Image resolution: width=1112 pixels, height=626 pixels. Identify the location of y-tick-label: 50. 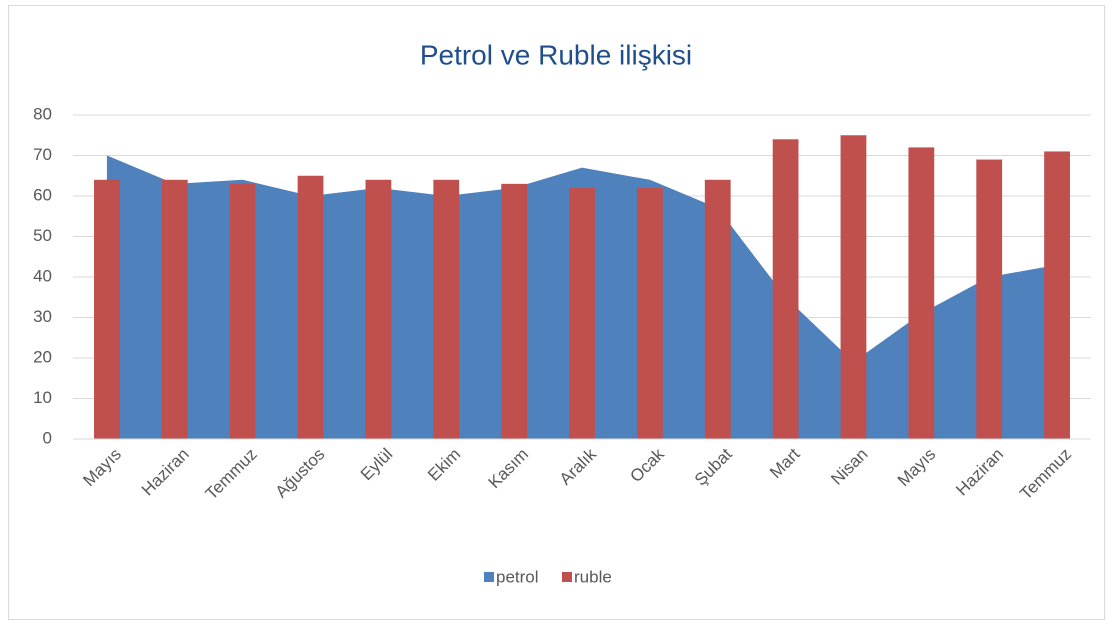
(42, 235).